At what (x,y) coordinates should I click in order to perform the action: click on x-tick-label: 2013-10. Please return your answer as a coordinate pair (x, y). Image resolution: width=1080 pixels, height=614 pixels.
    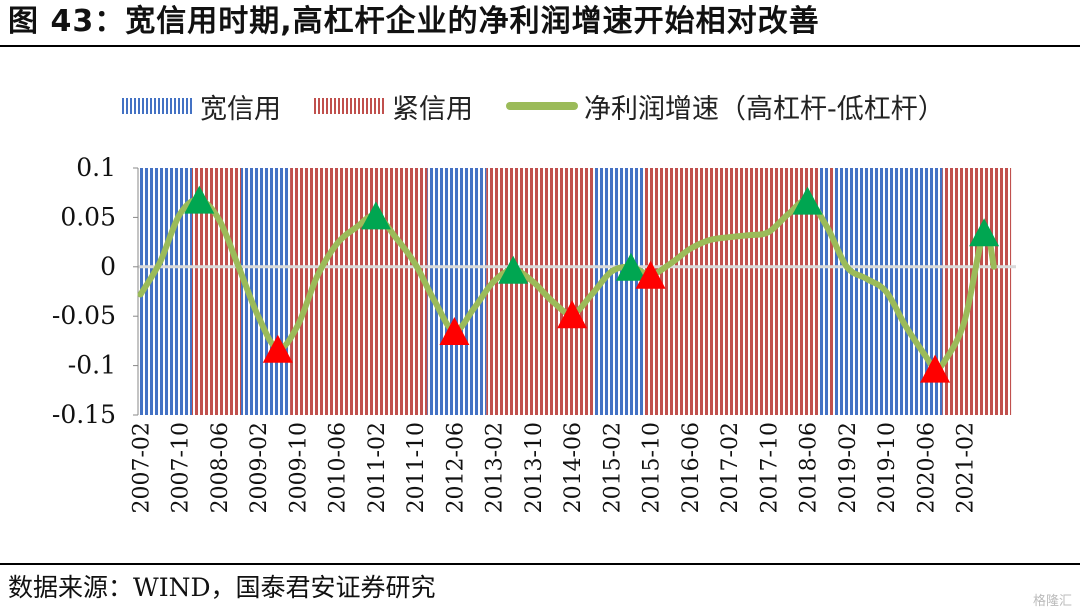
    Looking at the image, I should click on (534, 467).